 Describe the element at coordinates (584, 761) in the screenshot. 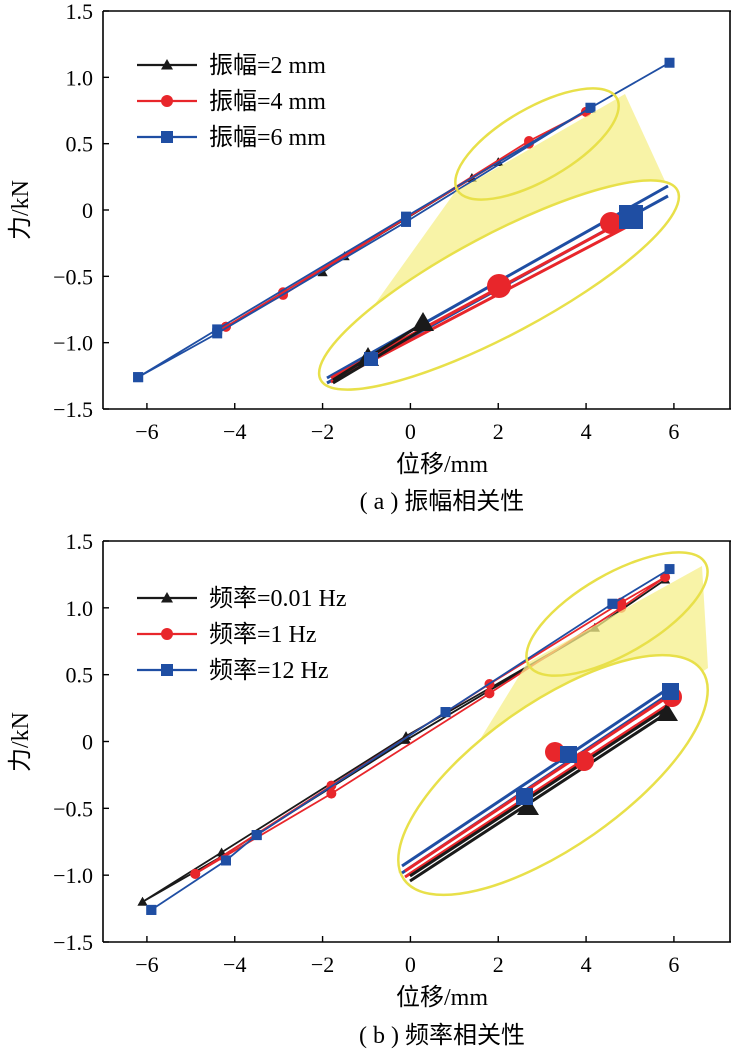

I see `zoom-circle-marker-b2` at that location.